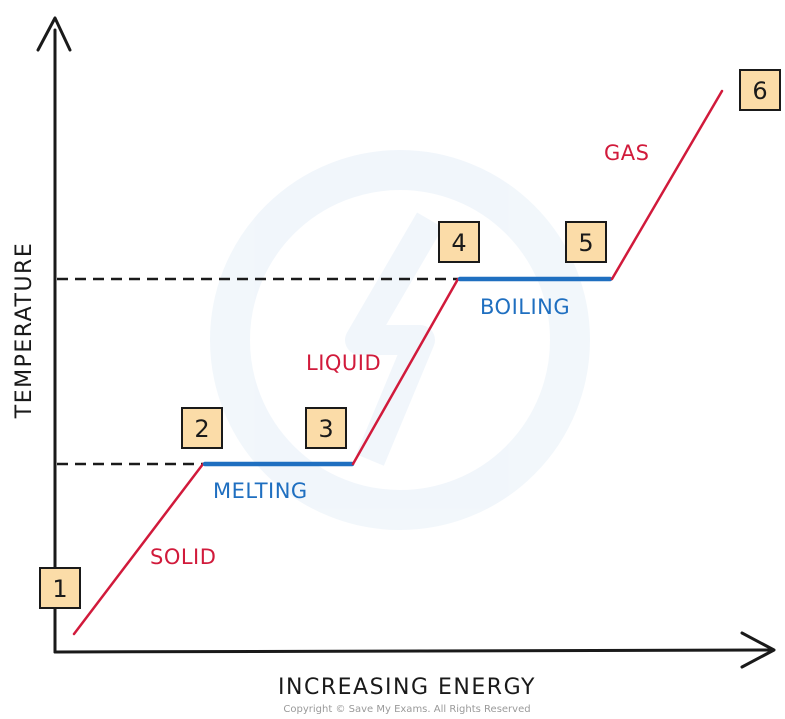  What do you see at coordinates (413, 651) in the screenshot?
I see `x-axis` at bounding box center [413, 651].